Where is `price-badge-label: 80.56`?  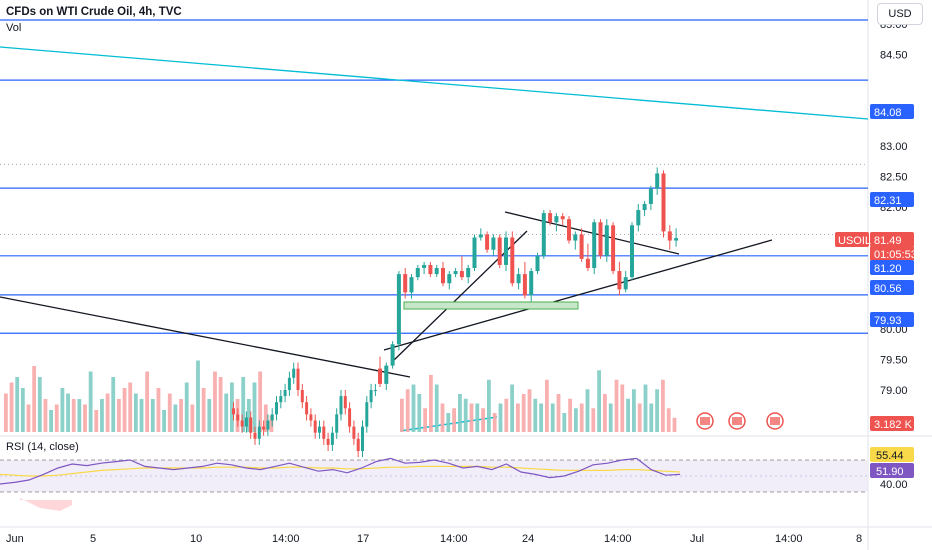 price-badge-label: 80.56 is located at coordinates (888, 289).